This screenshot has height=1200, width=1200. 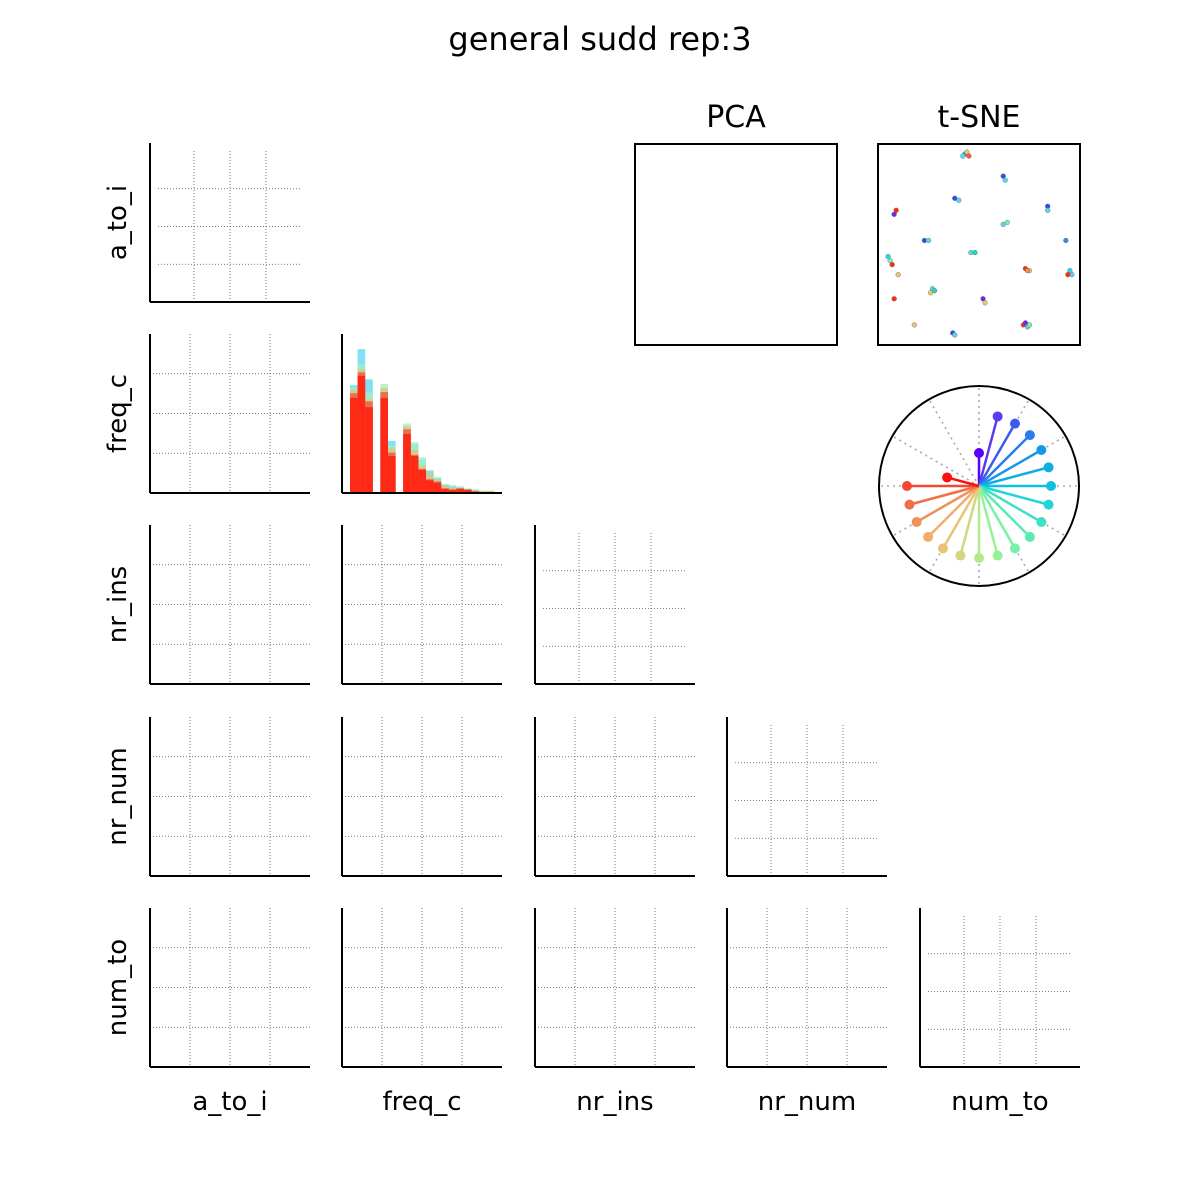 I want to click on pca-title: PCA, so click(x=736, y=117).